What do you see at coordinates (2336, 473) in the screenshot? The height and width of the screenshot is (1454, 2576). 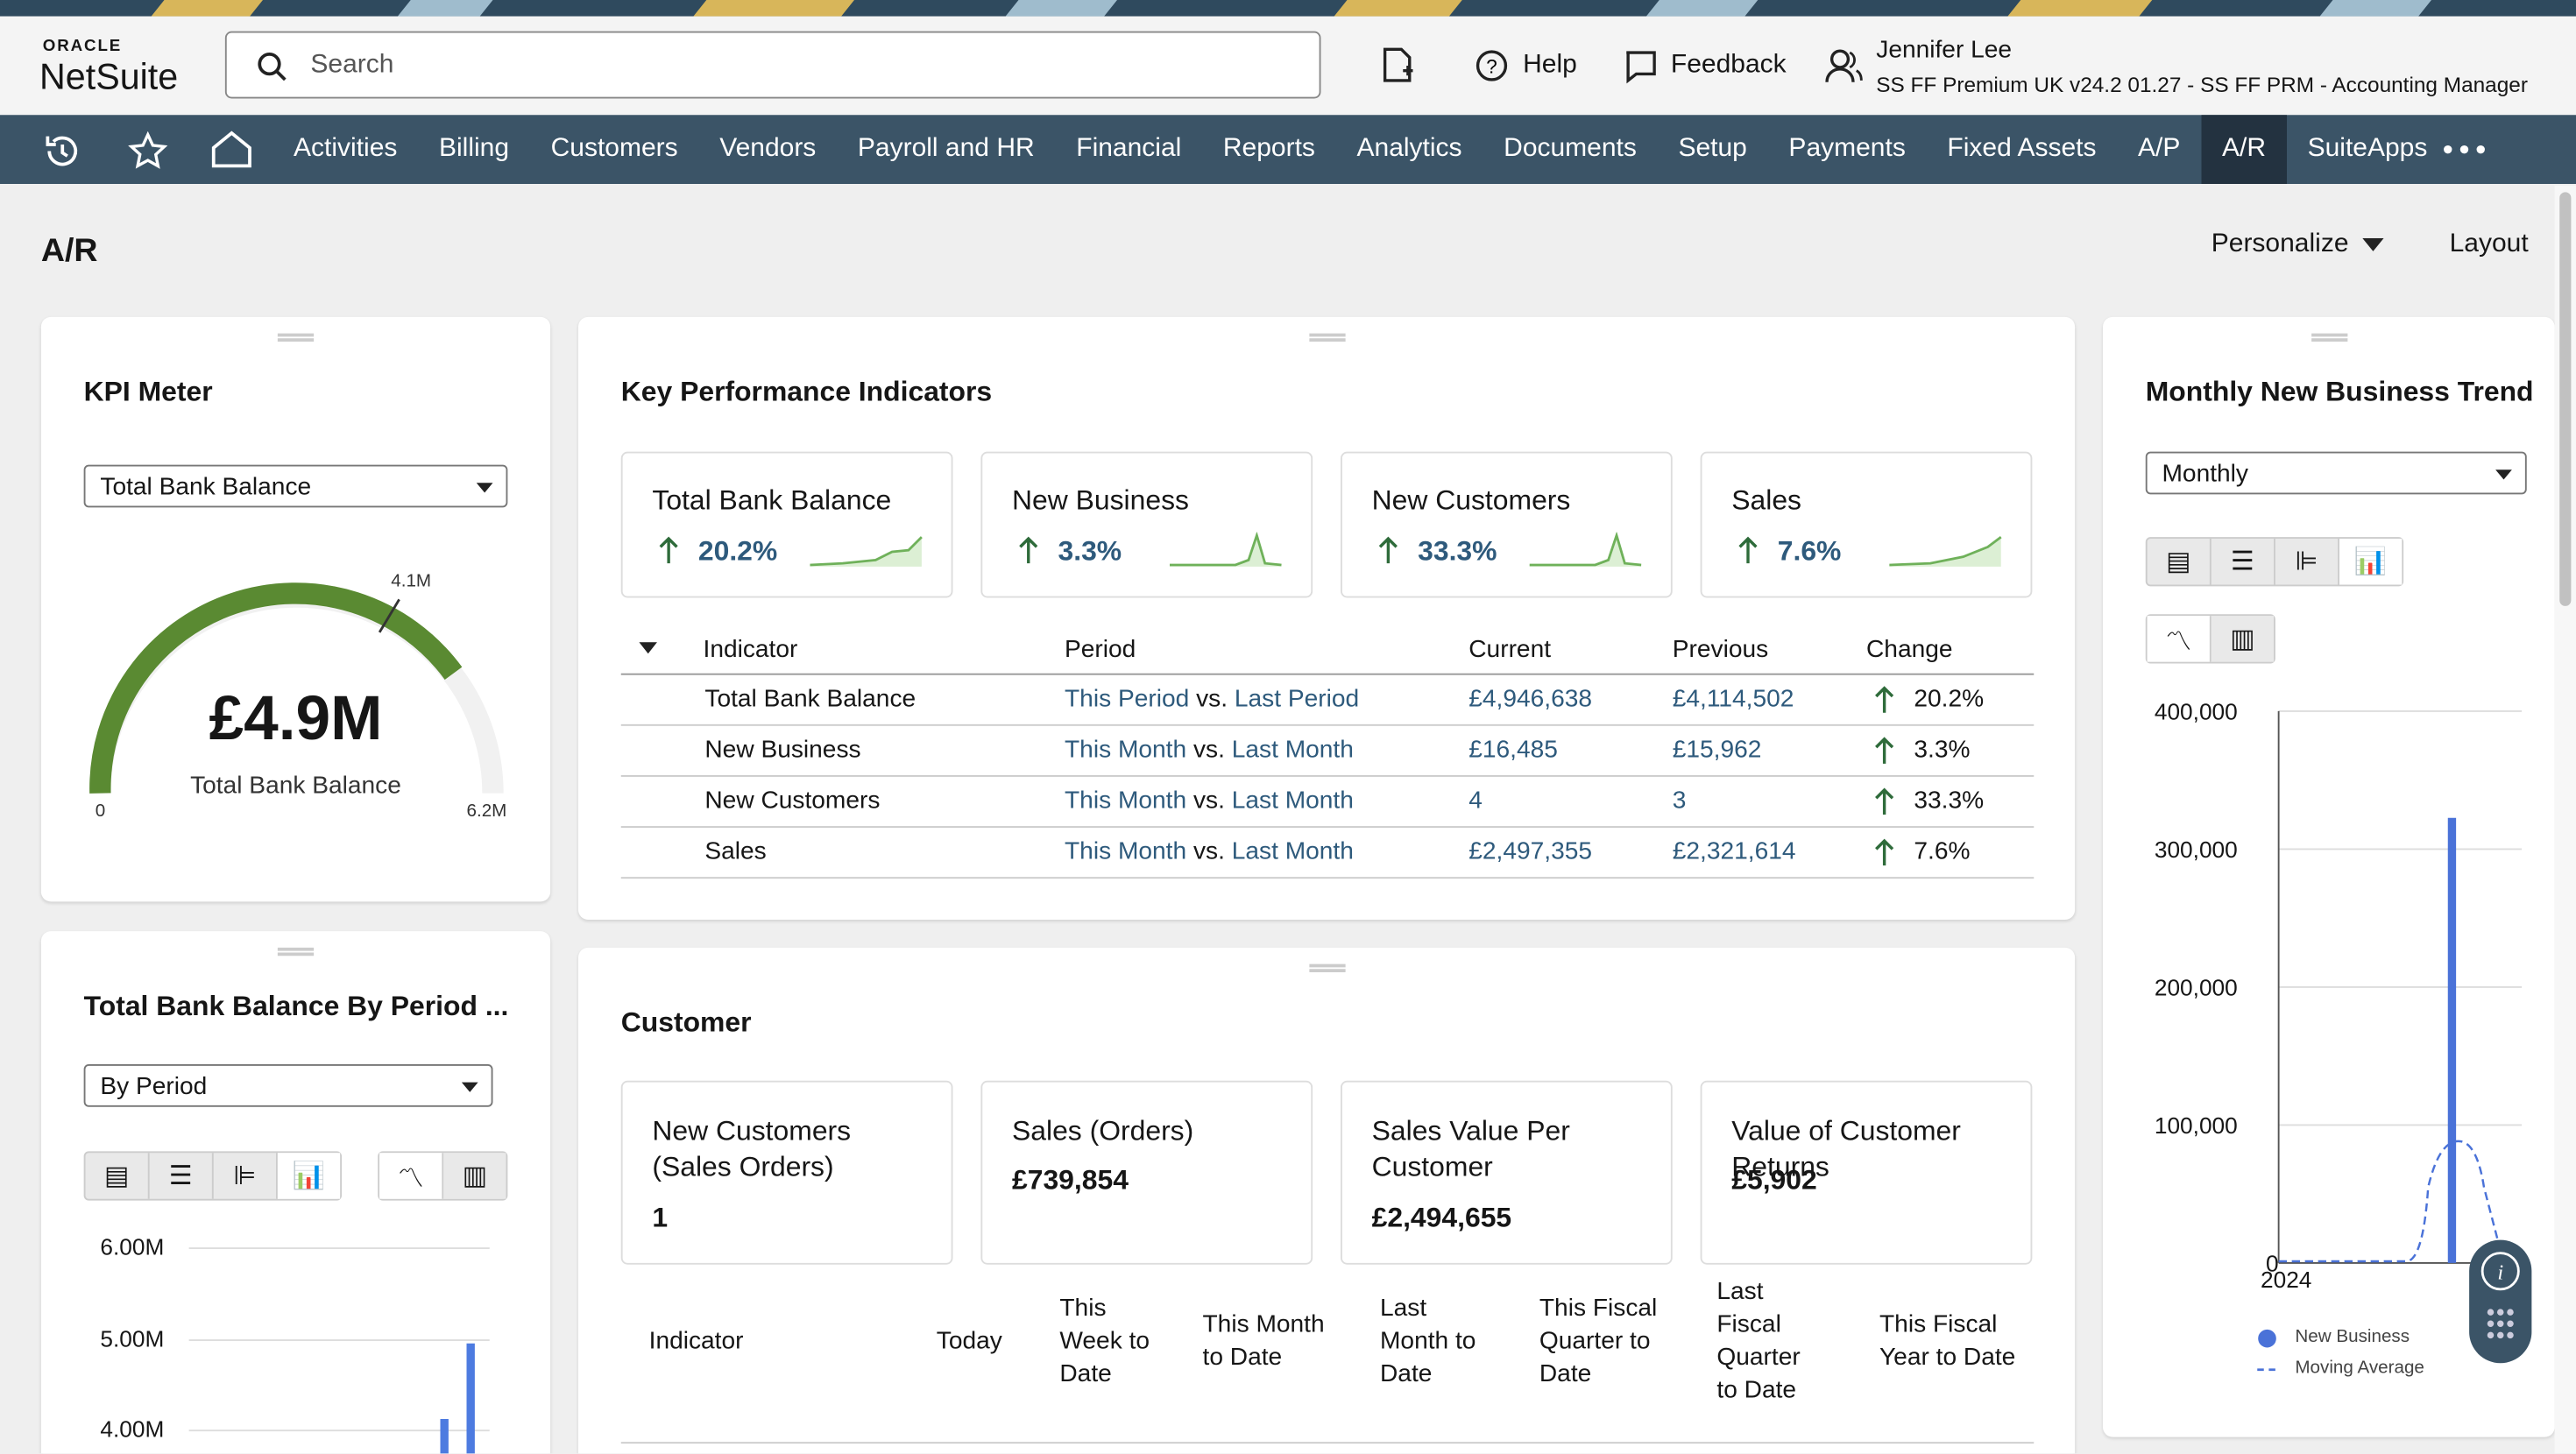 I see `frequency-select: Monthly` at bounding box center [2336, 473].